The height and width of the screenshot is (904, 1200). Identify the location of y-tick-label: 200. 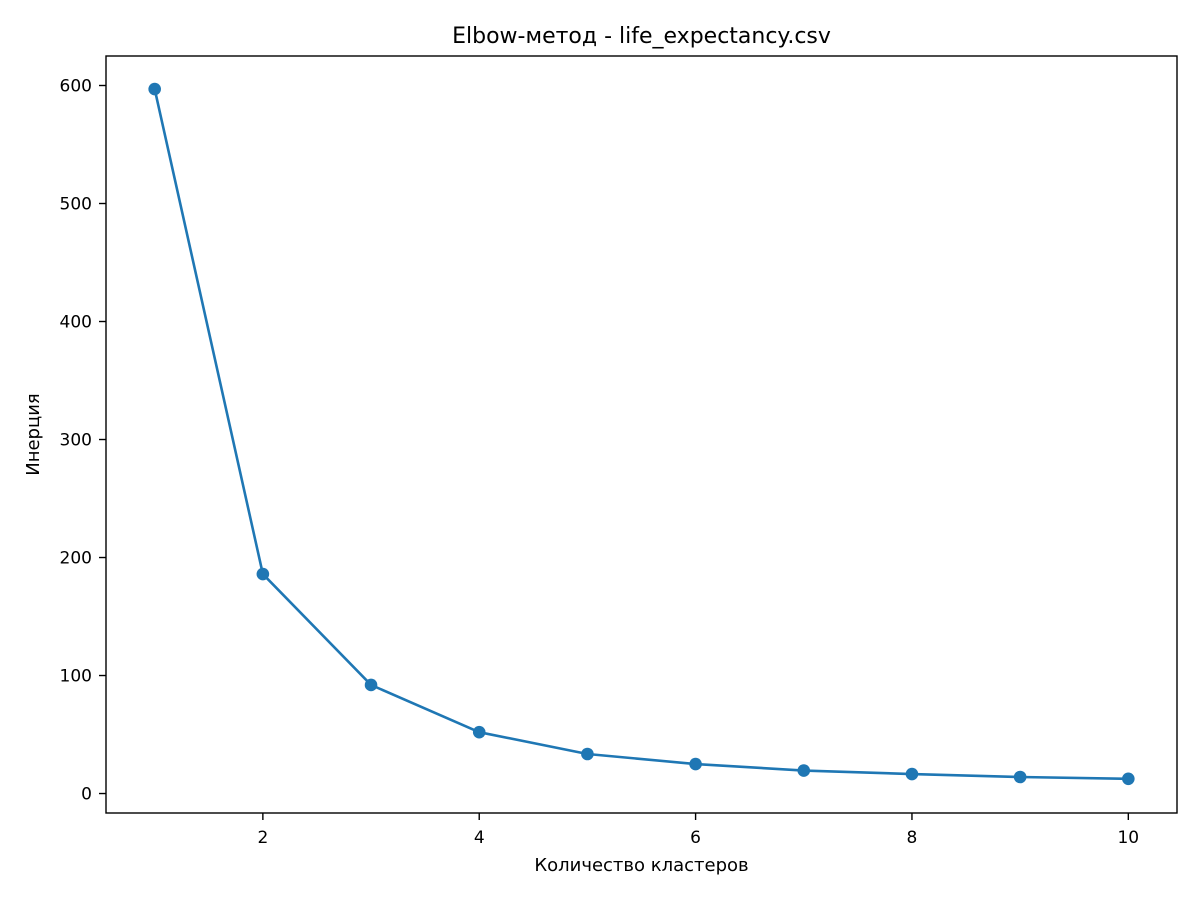
(76, 559).